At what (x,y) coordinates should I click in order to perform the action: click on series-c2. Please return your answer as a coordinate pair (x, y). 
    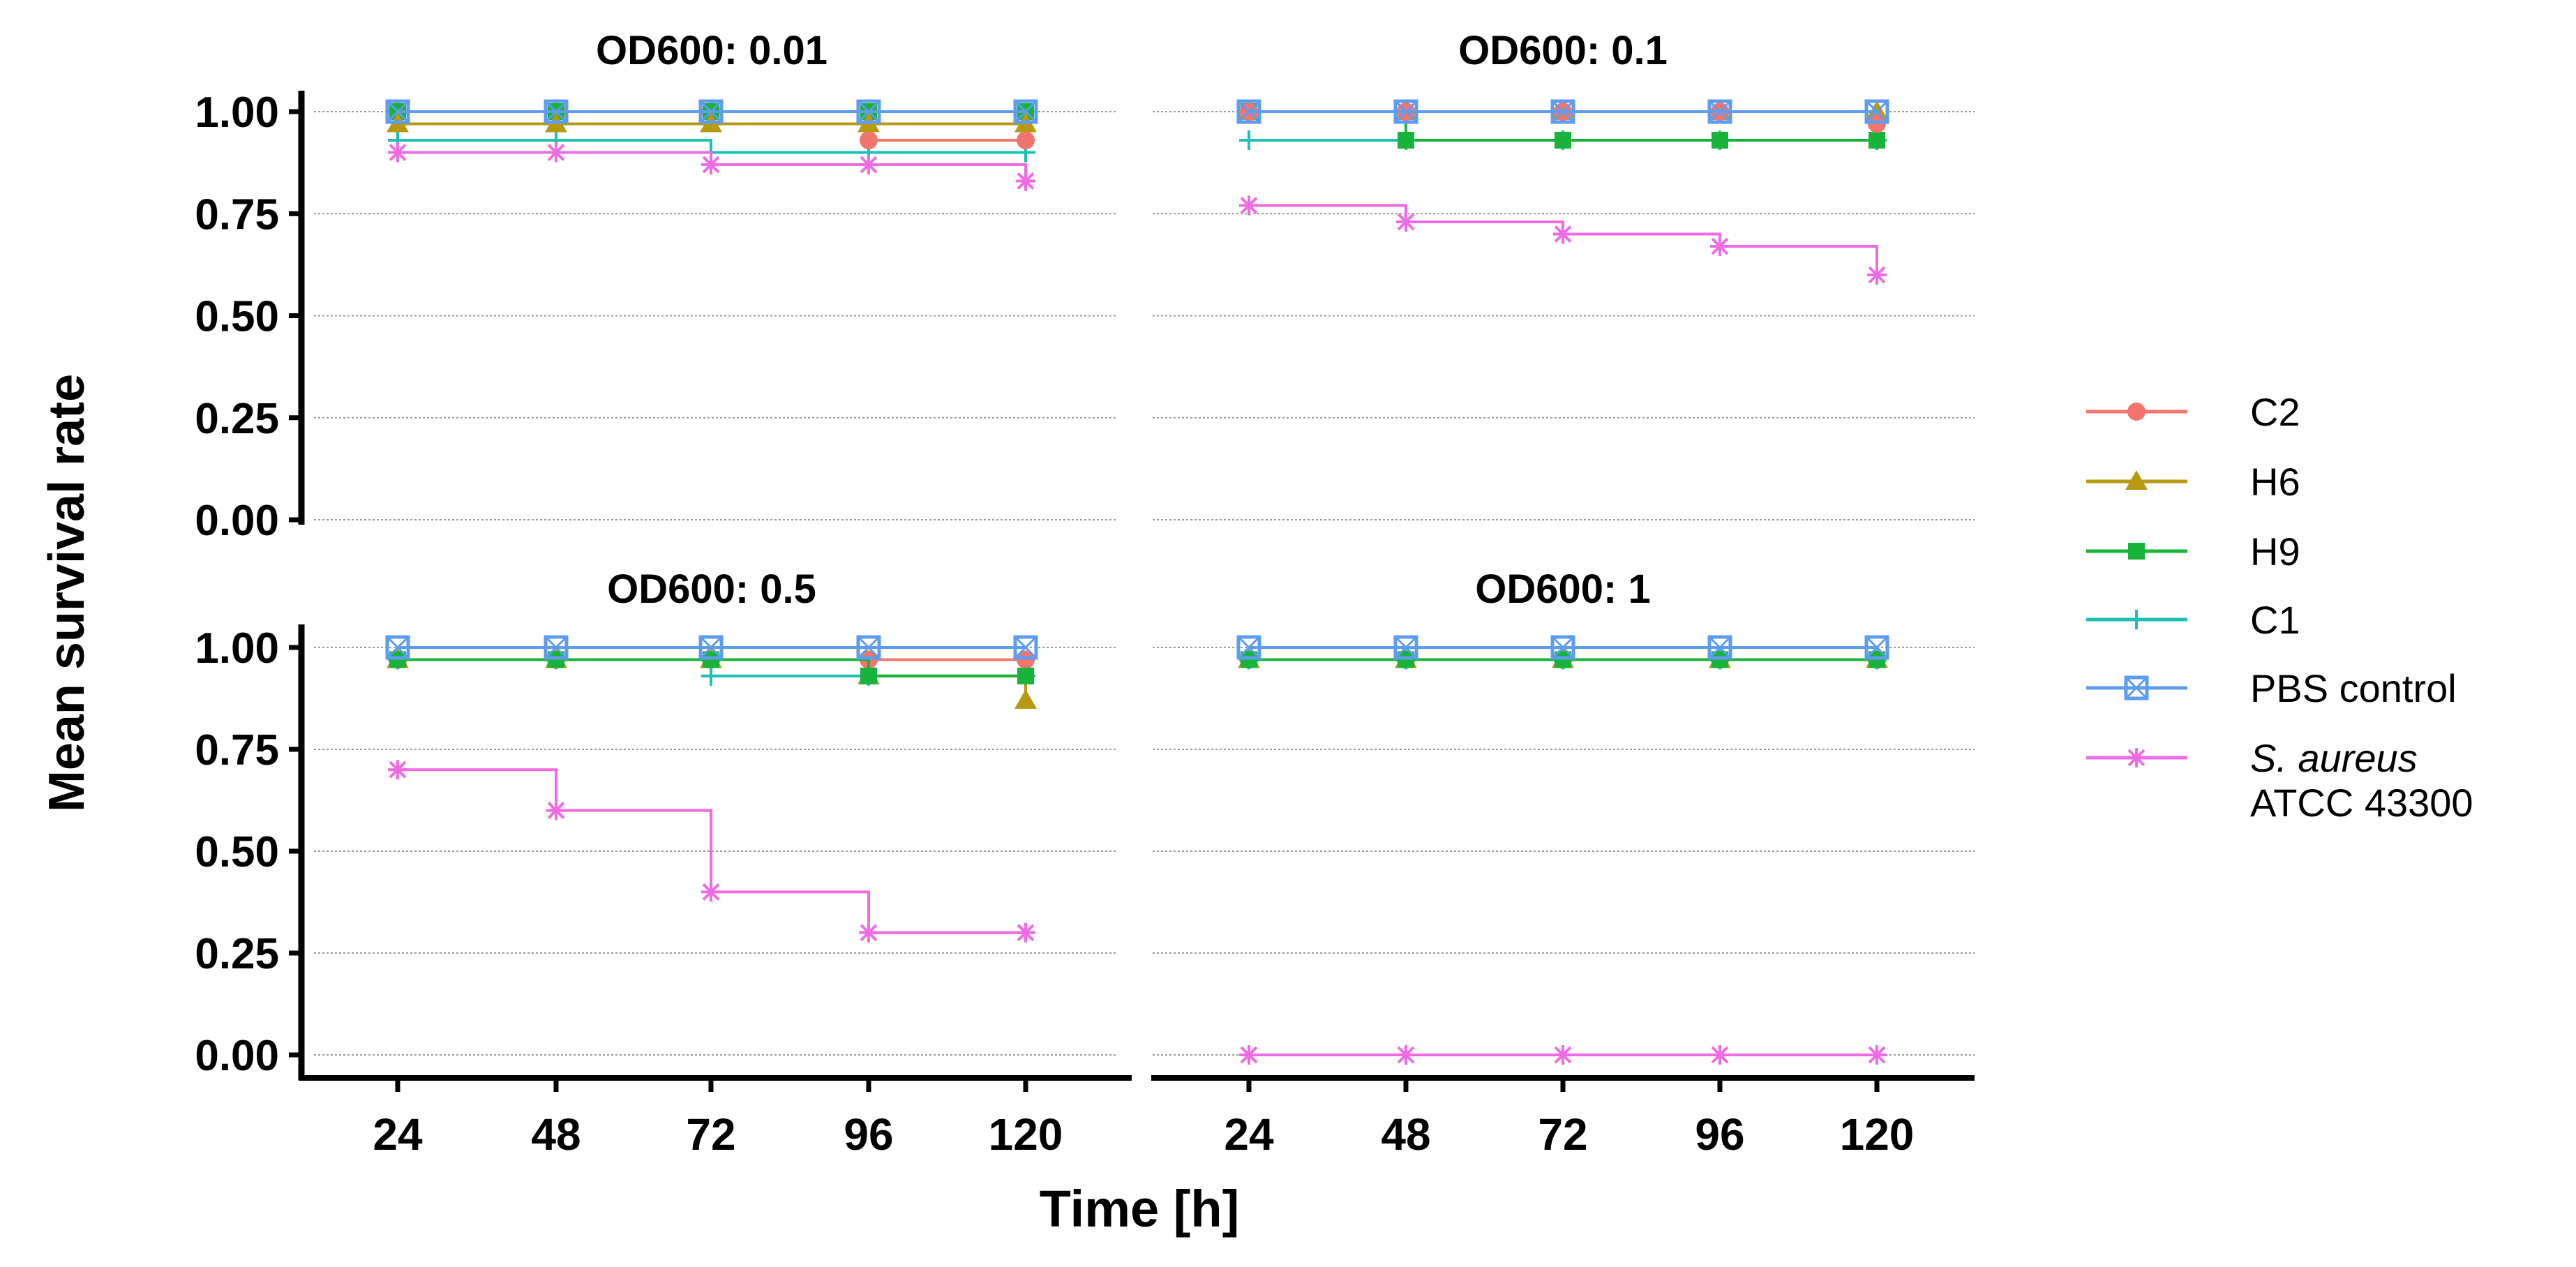
    Looking at the image, I should click on (1563, 118).